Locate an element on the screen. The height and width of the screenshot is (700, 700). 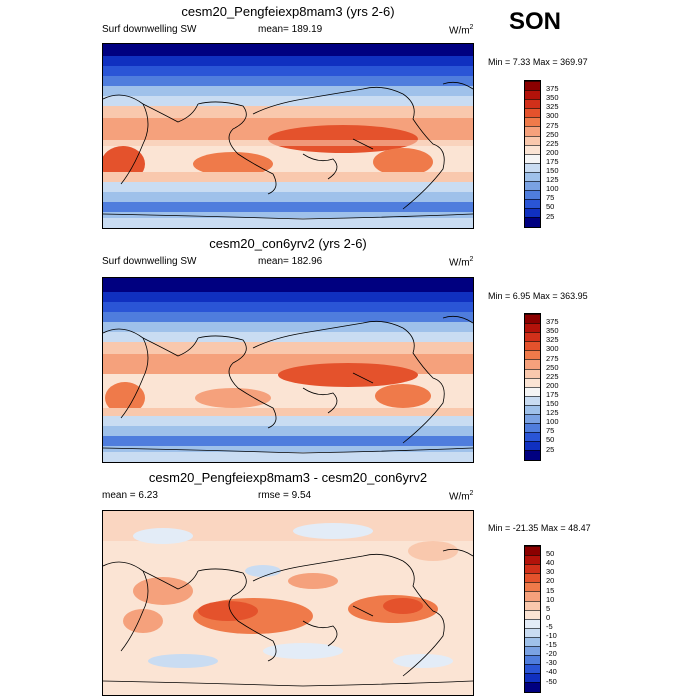
panel-2-title: cesm20_con6yrv2 (yrs 2-6) is located at coordinates (288, 243).